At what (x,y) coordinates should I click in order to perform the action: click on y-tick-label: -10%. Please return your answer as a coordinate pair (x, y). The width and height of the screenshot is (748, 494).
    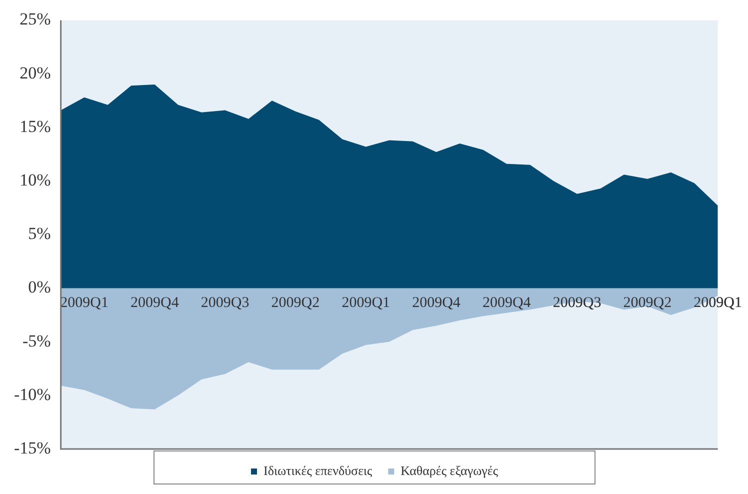
    Looking at the image, I should click on (32, 394).